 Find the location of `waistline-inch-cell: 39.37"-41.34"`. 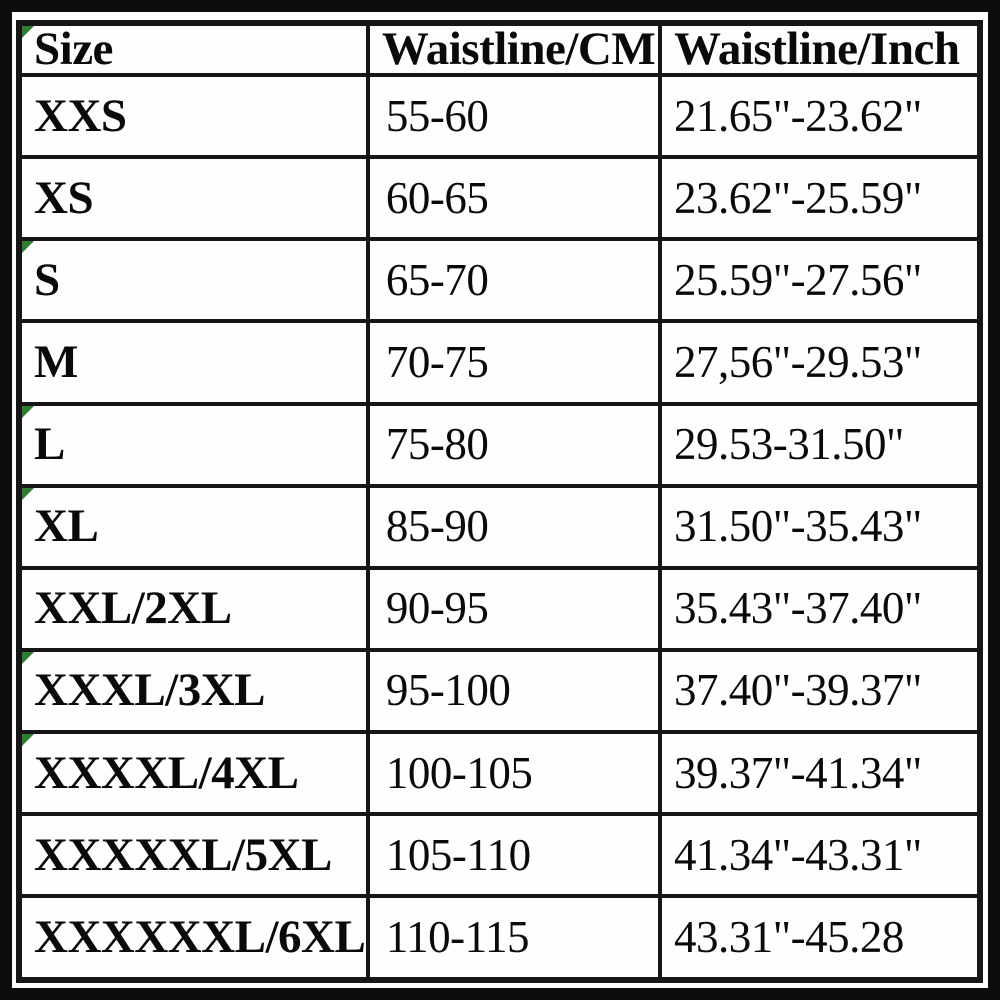

waistline-inch-cell: 39.37"-41.34" is located at coordinates (820, 773).